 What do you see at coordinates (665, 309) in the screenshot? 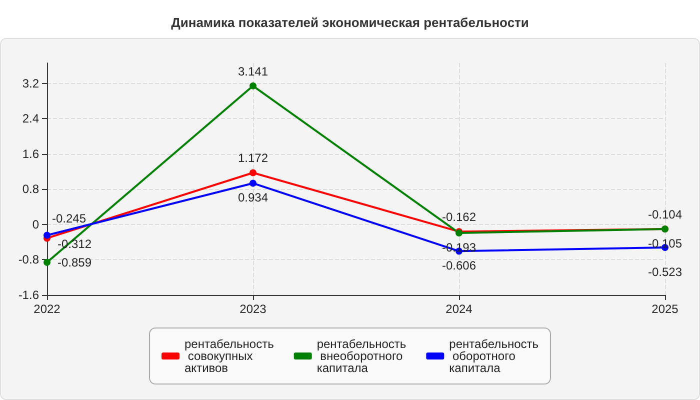
I see `x-tick-label: 2025` at bounding box center [665, 309].